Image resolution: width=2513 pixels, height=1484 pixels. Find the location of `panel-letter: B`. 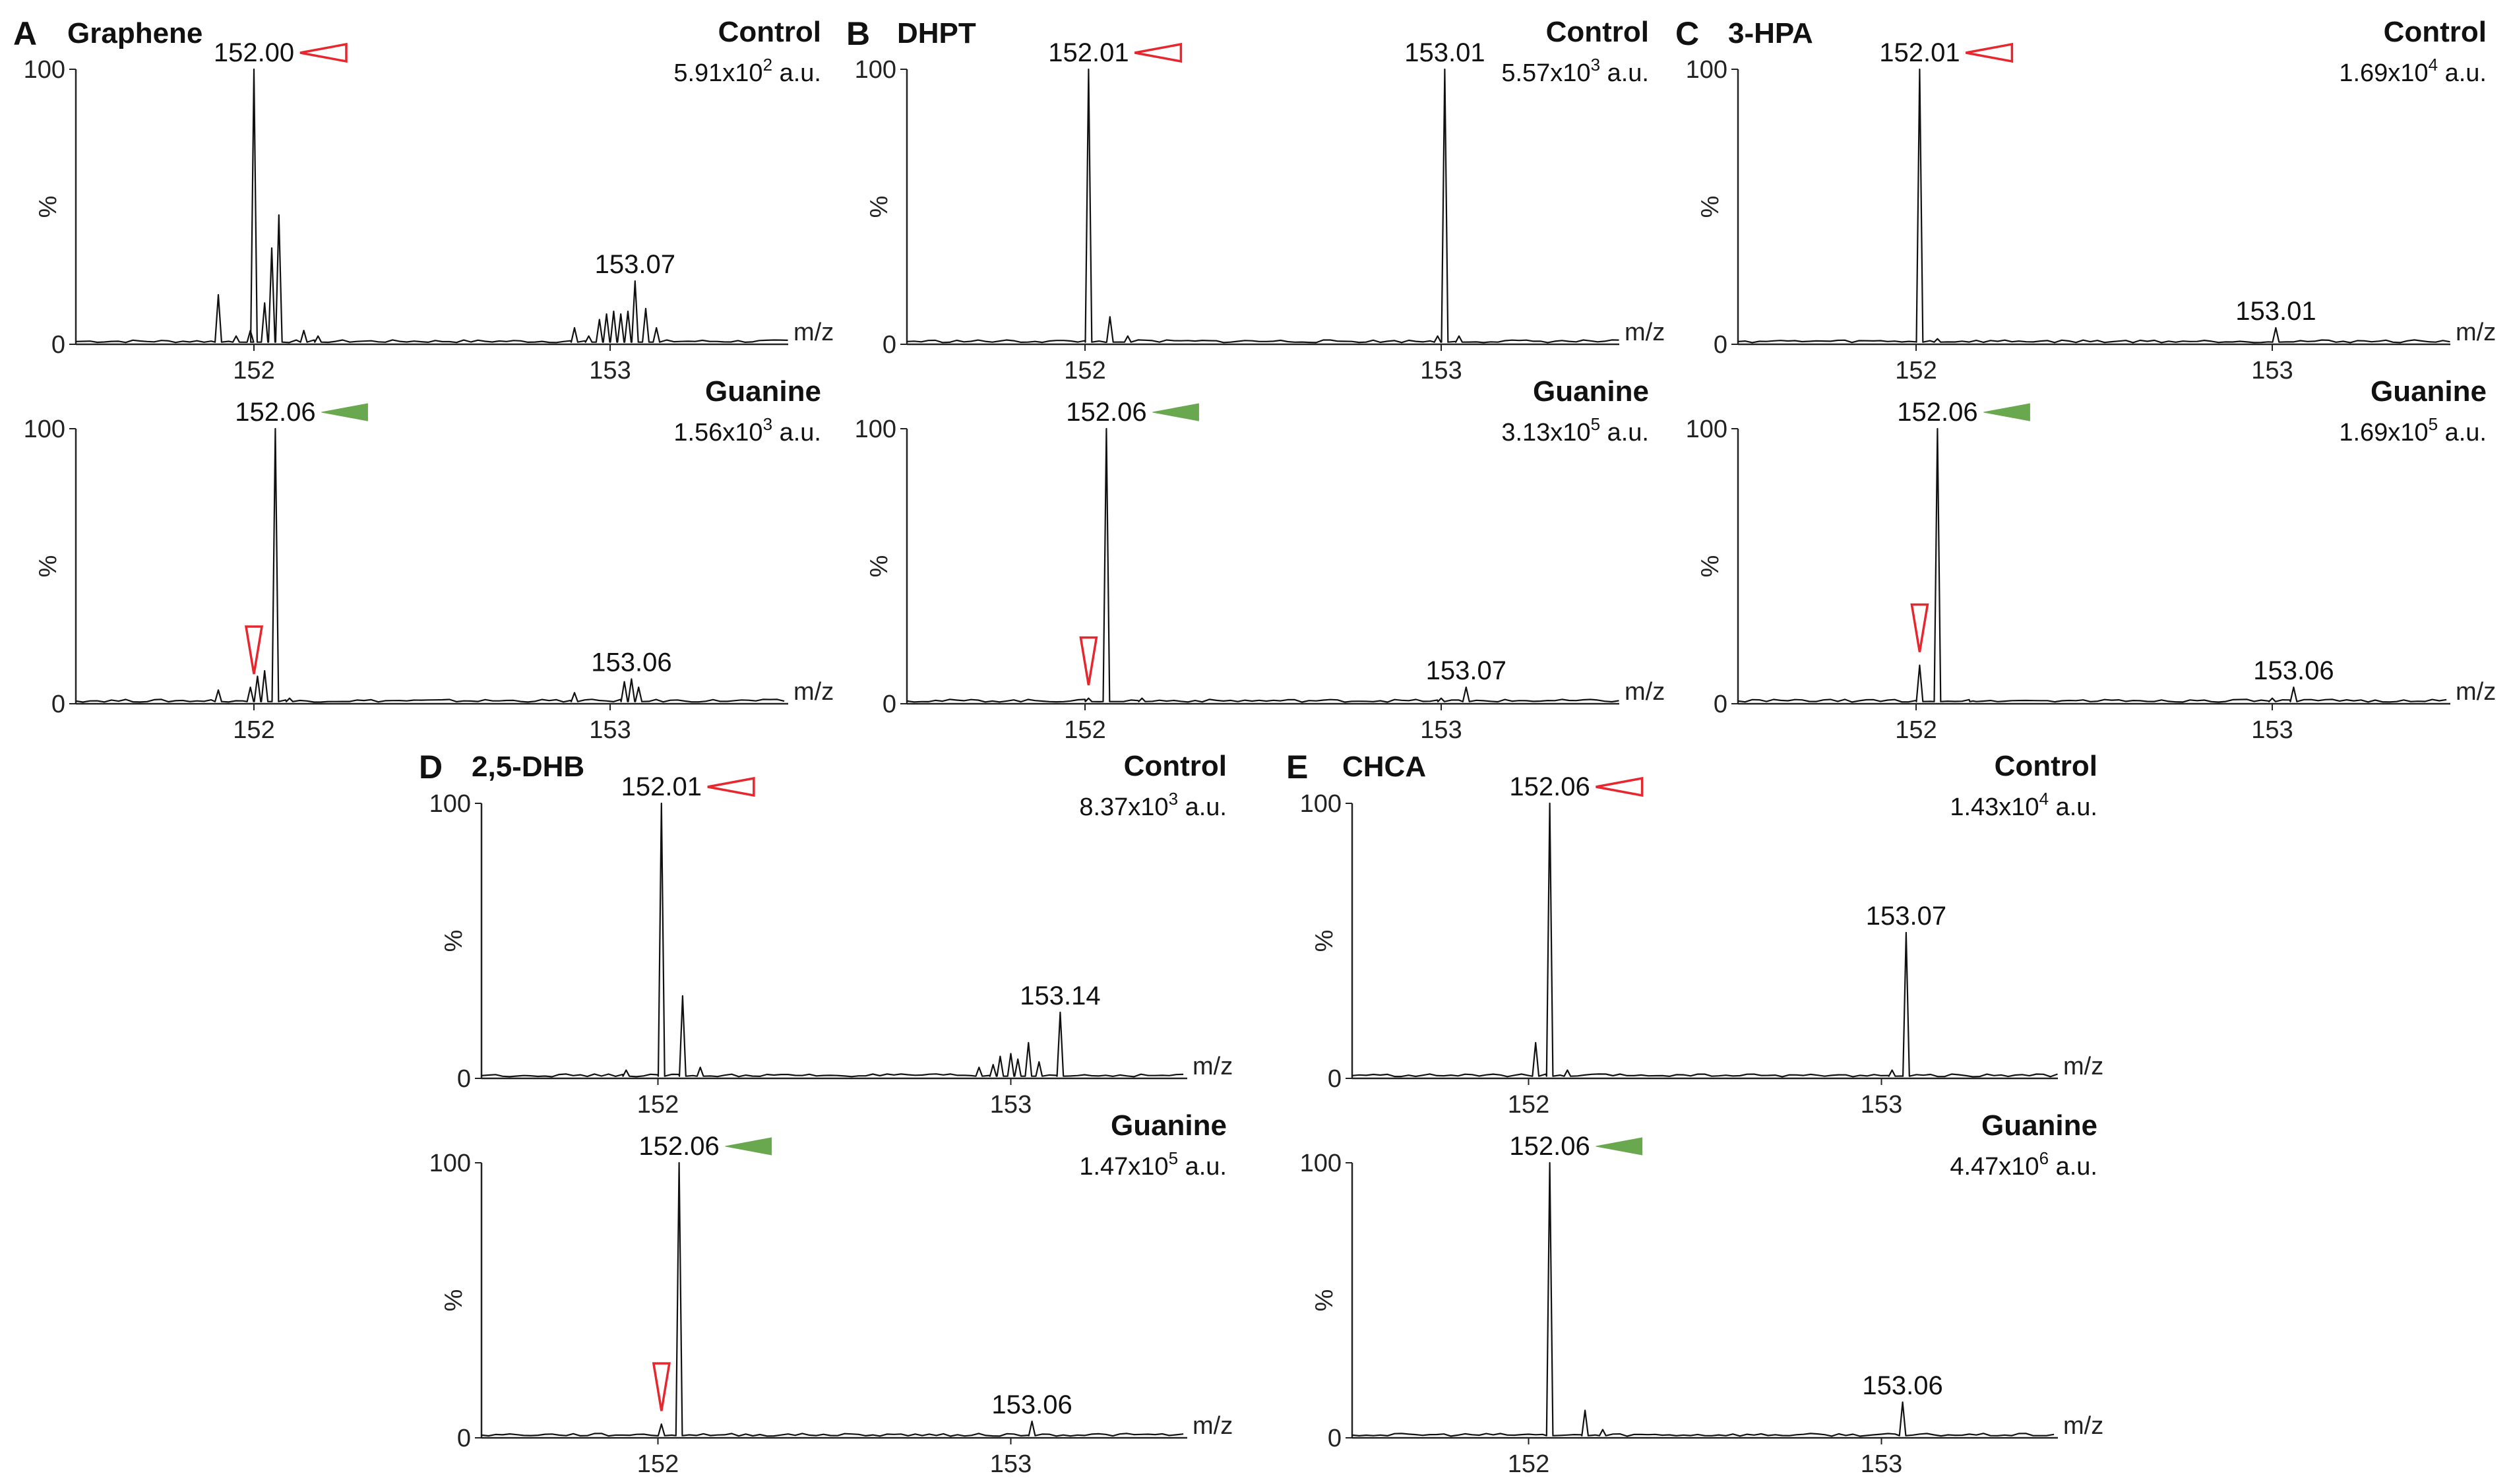

panel-letter: B is located at coordinates (858, 34).